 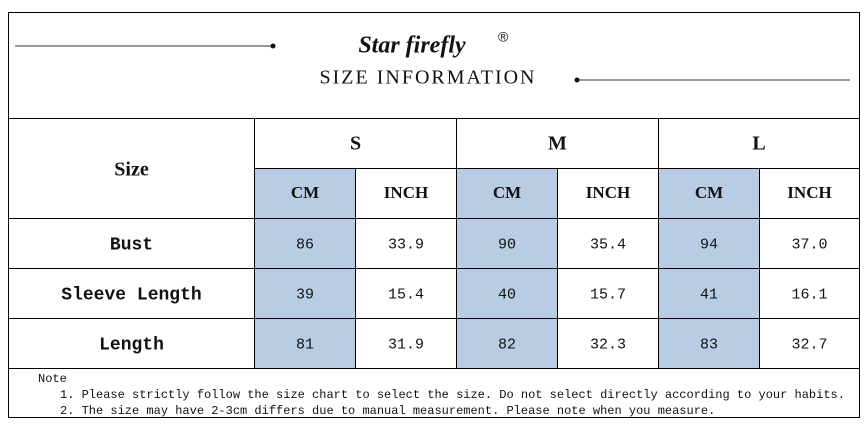 What do you see at coordinates (557, 144) in the screenshot?
I see `size-label: M` at bounding box center [557, 144].